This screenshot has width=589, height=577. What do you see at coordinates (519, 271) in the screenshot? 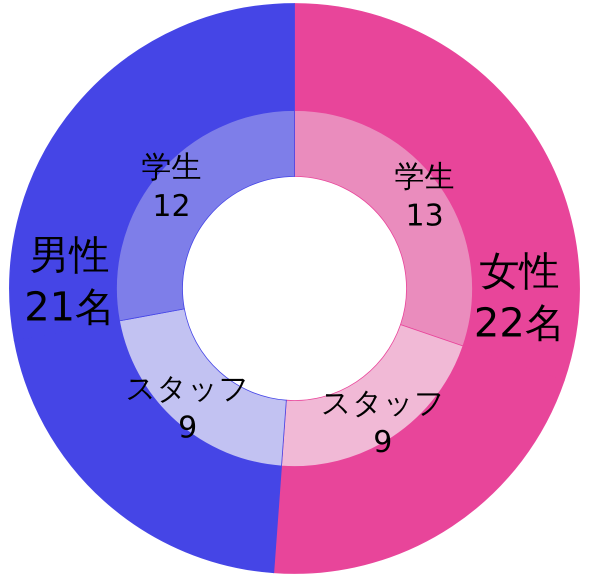
I see `text: 女性` at bounding box center [519, 271].